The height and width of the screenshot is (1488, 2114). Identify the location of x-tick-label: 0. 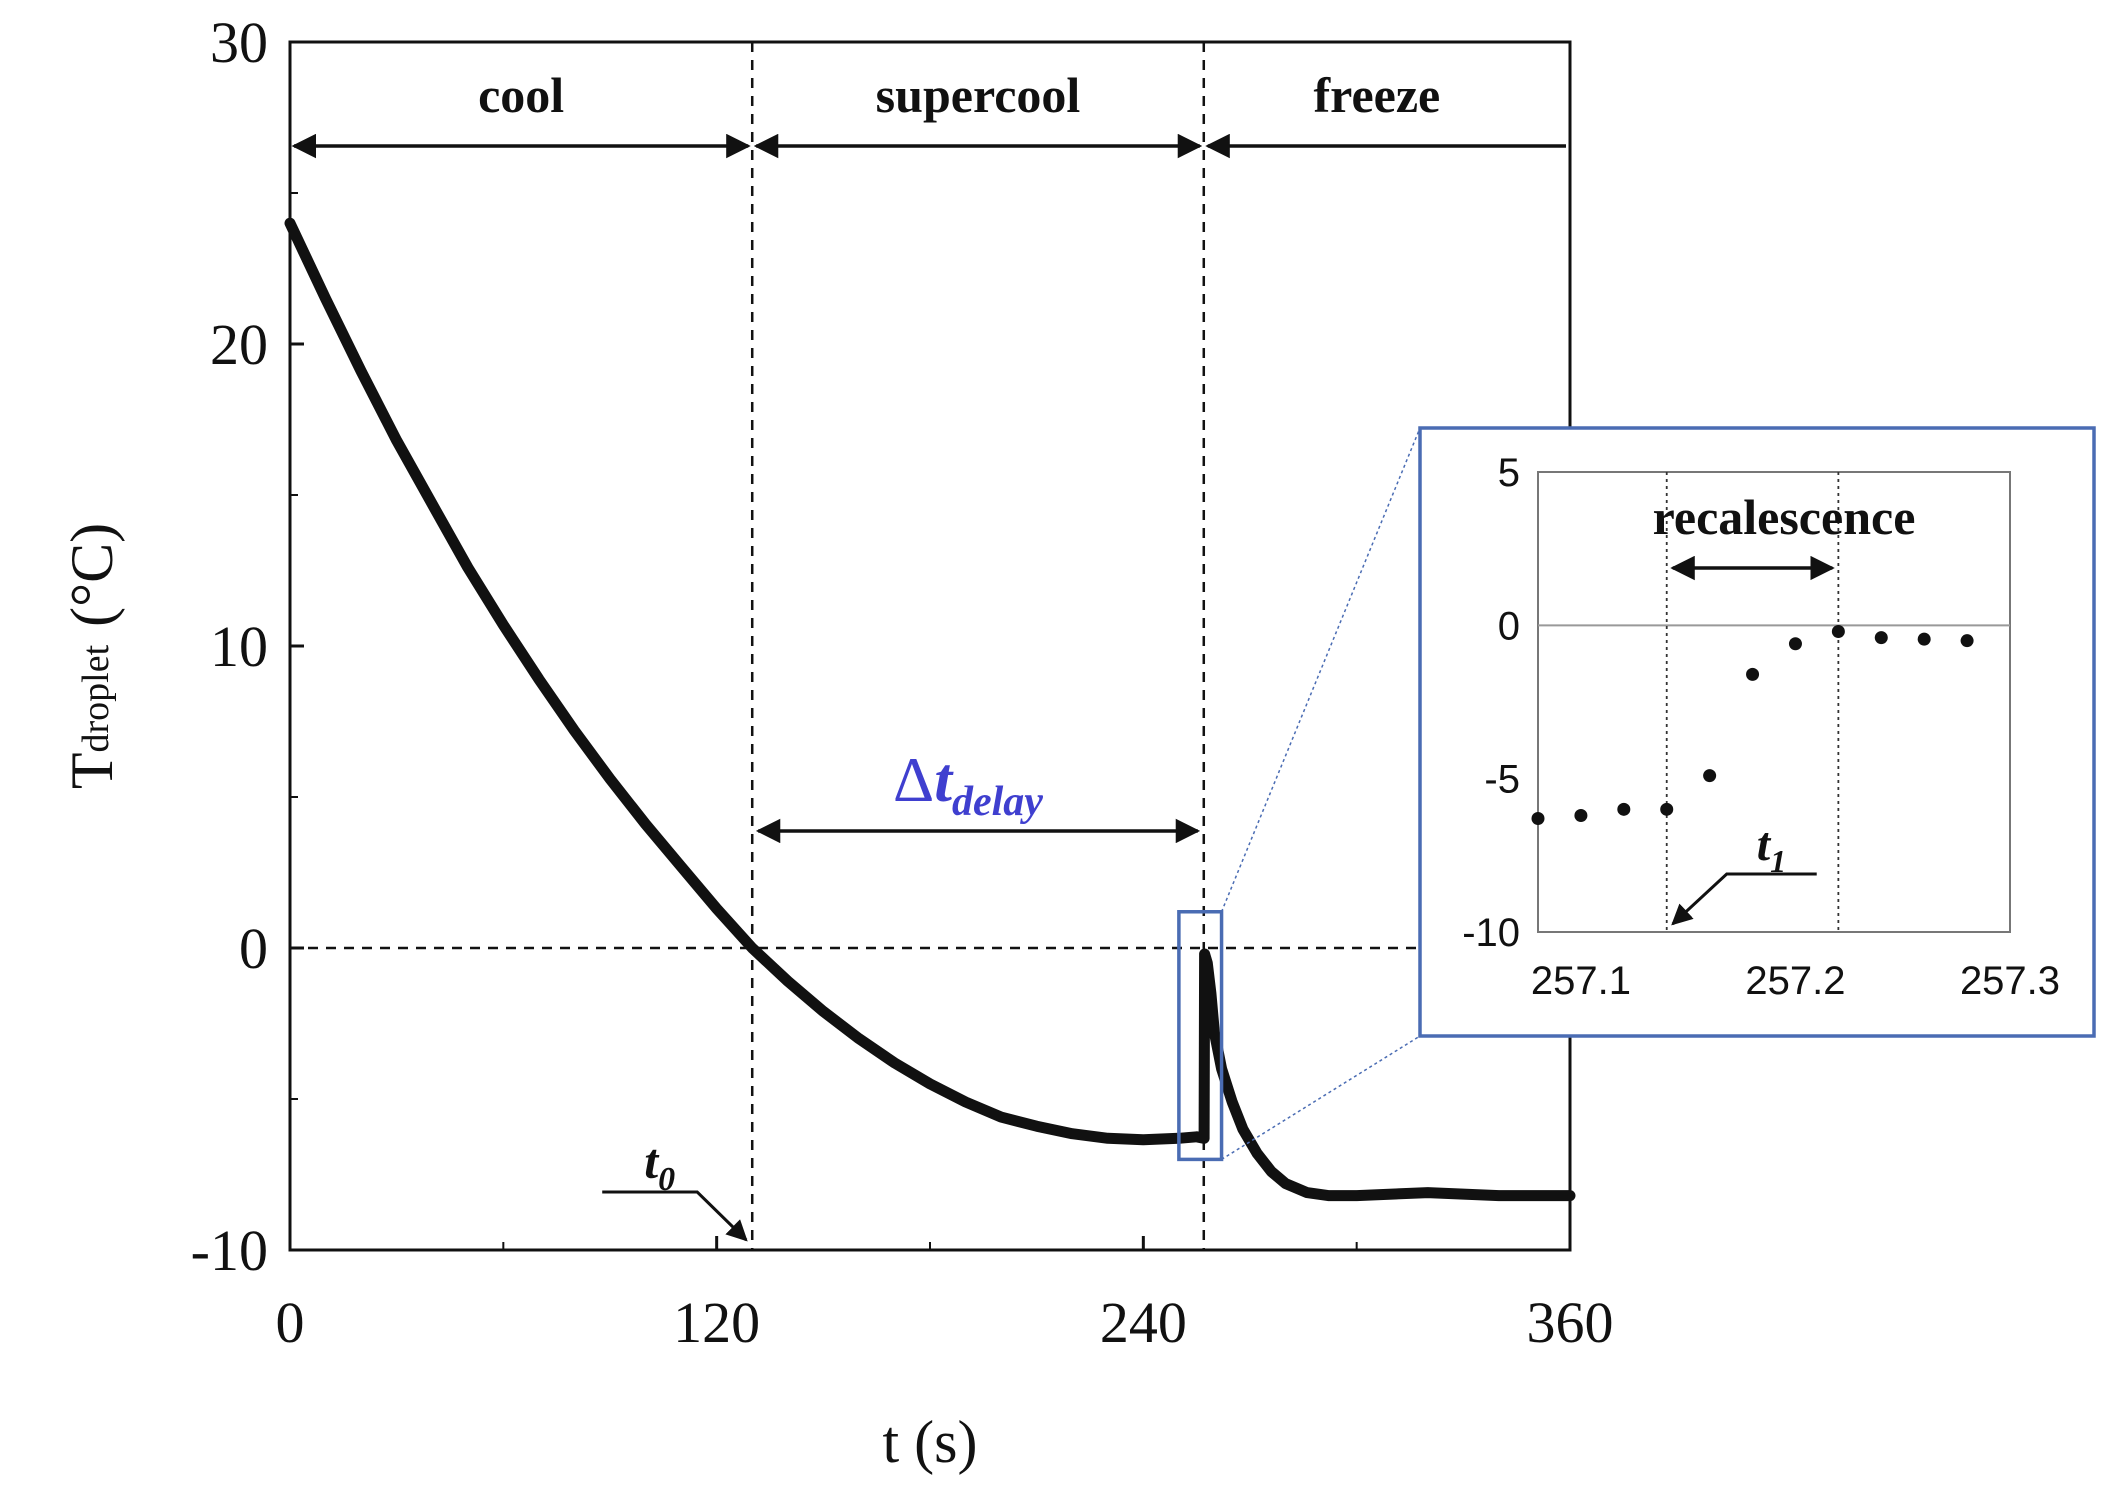
(290, 1322).